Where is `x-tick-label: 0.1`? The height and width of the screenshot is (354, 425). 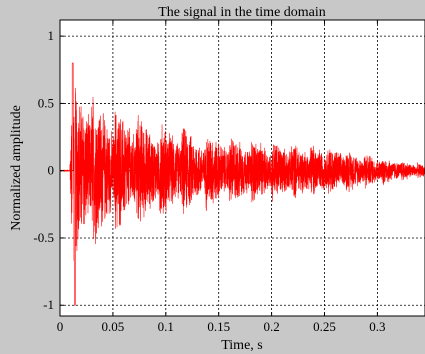 x-tick-label: 0.1 is located at coordinates (166, 326).